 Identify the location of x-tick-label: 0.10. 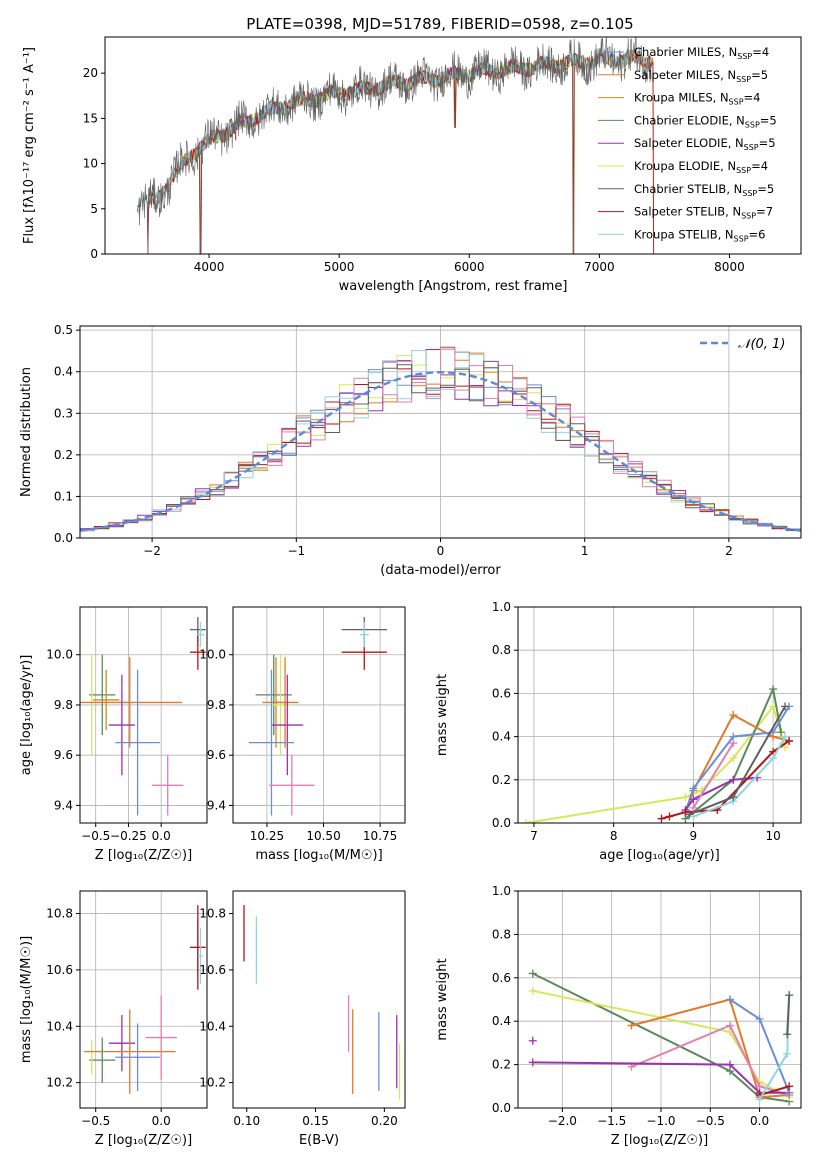
(246, 1121).